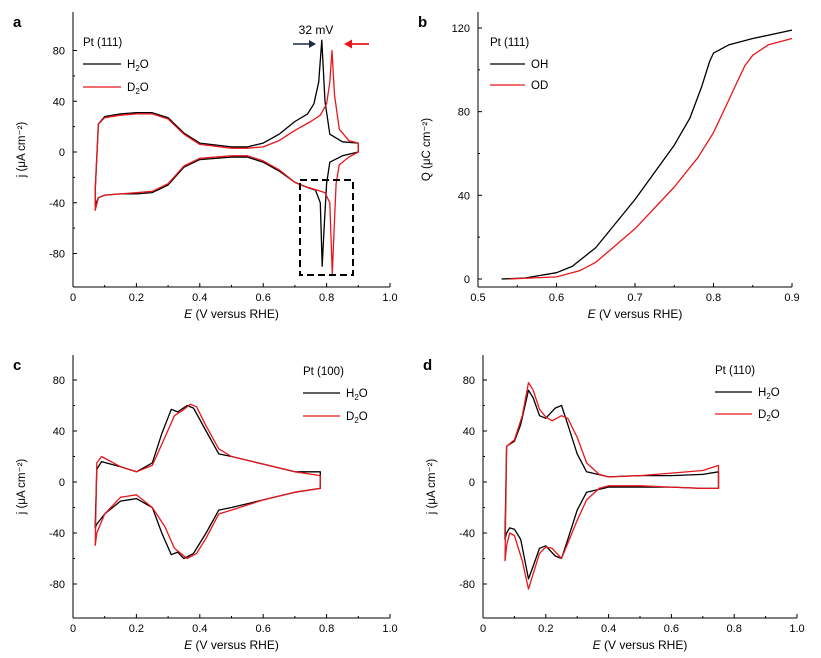 This screenshot has height=658, width=821. What do you see at coordinates (461, 29) in the screenshot?
I see `y-tick-label: 120` at bounding box center [461, 29].